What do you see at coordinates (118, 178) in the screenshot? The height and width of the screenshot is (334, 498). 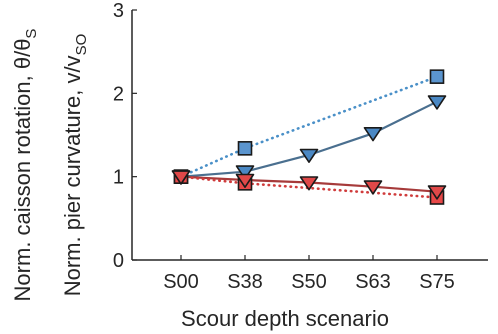 I see `y-tick-label: 1` at bounding box center [118, 178].